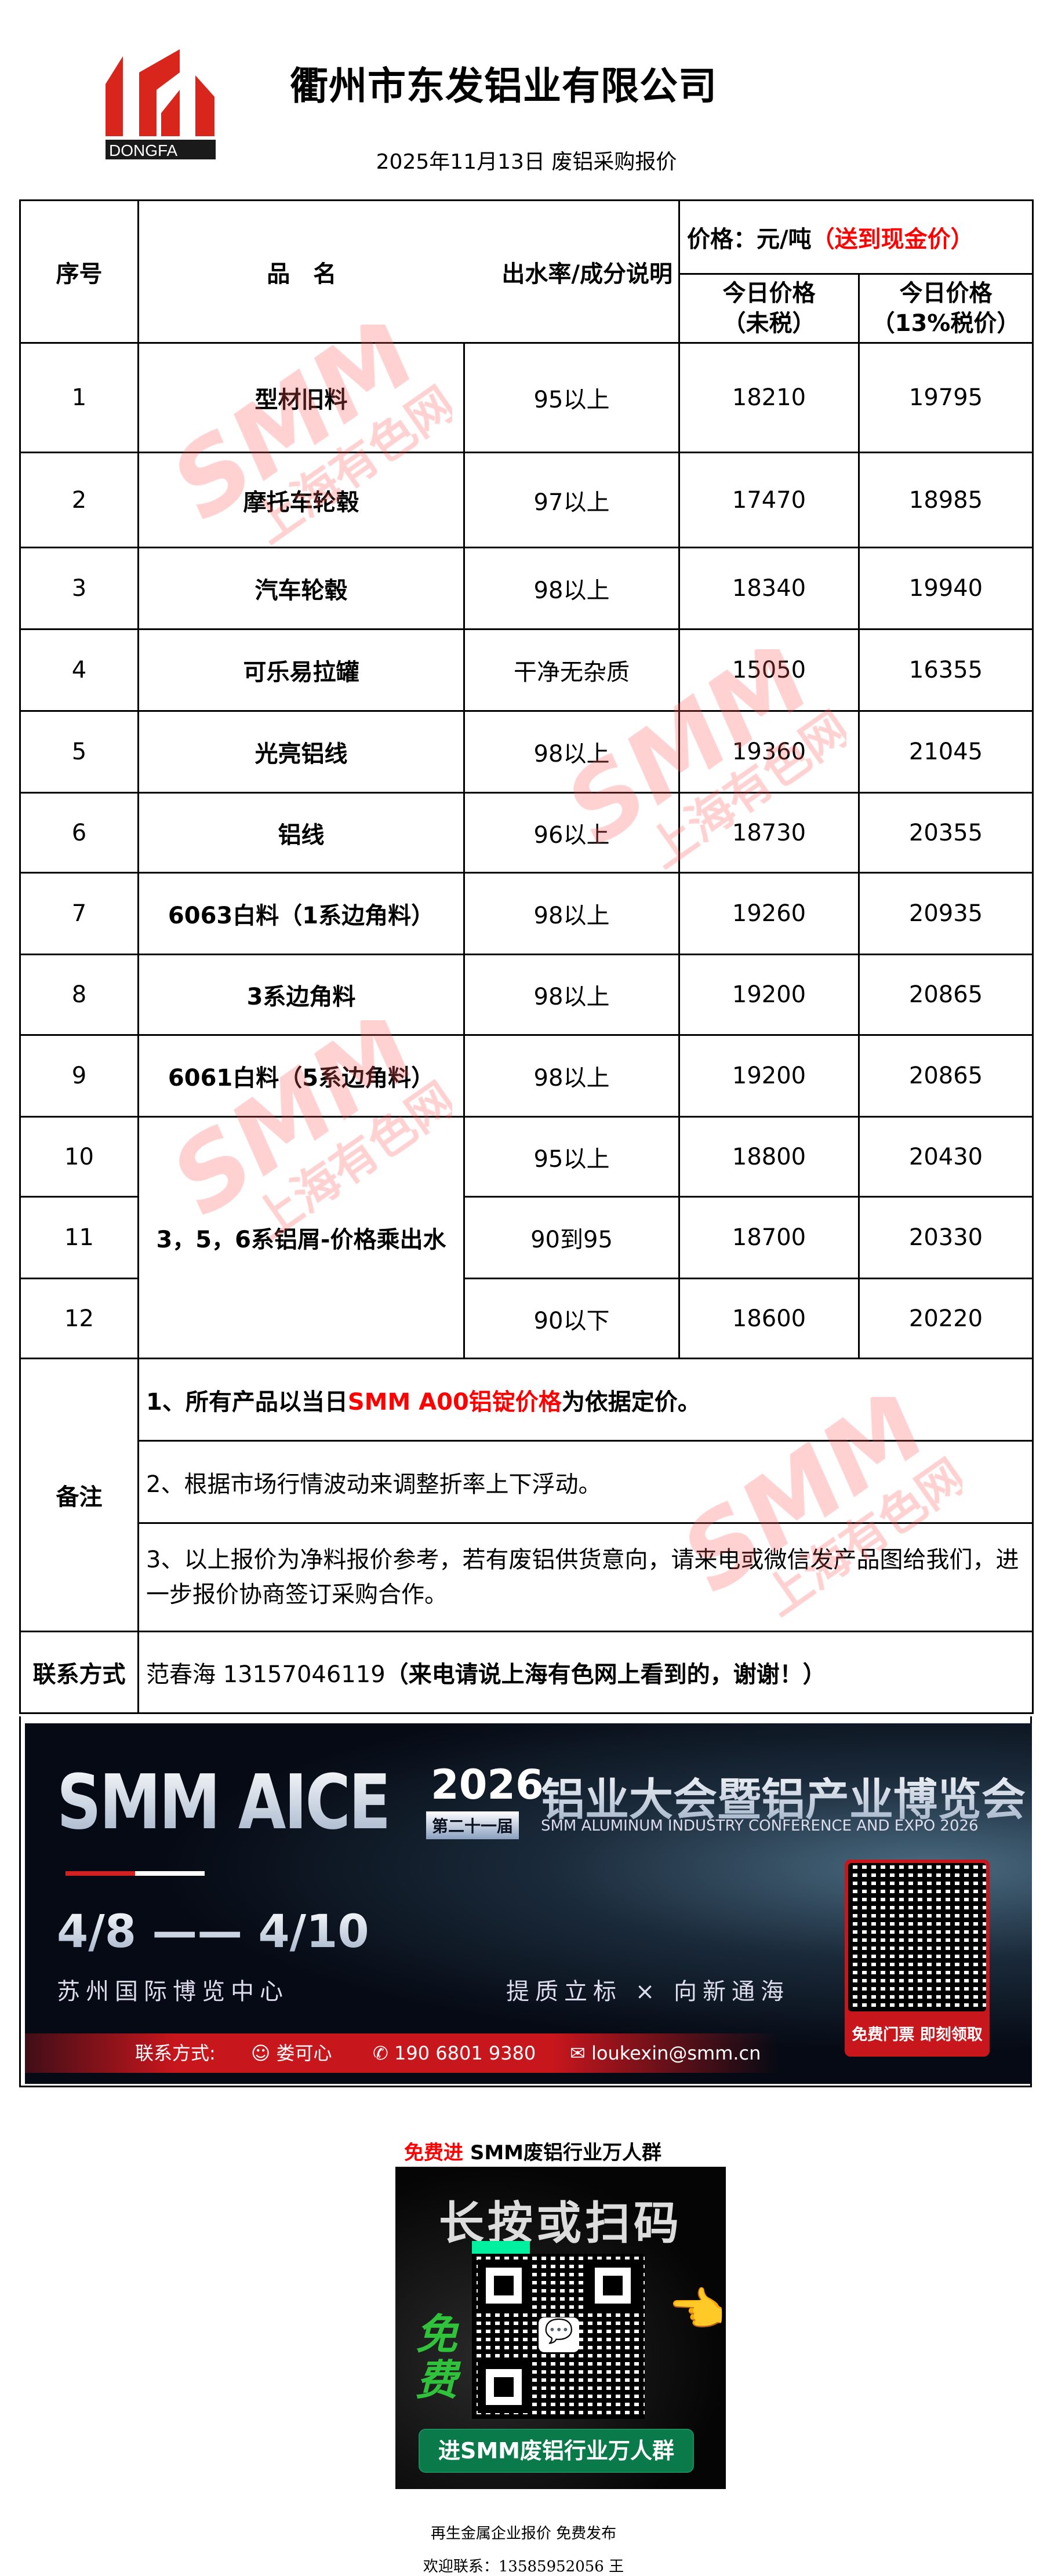  Describe the element at coordinates (301, 995) in the screenshot. I see `row-name: 3系边角料` at that location.